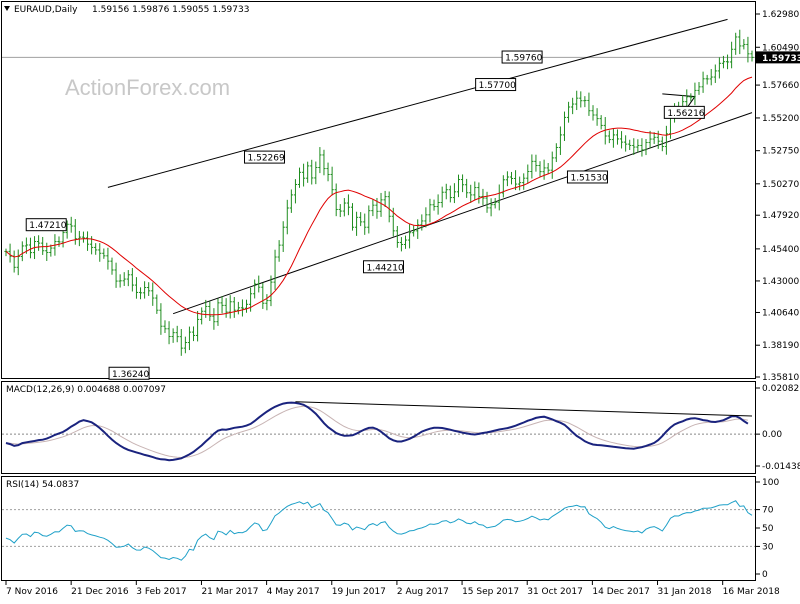 Image resolution: width=800 pixels, height=604 pixels. Describe the element at coordinates (780, 119) in the screenshot. I see `price-tick-label: 1.55200` at that location.